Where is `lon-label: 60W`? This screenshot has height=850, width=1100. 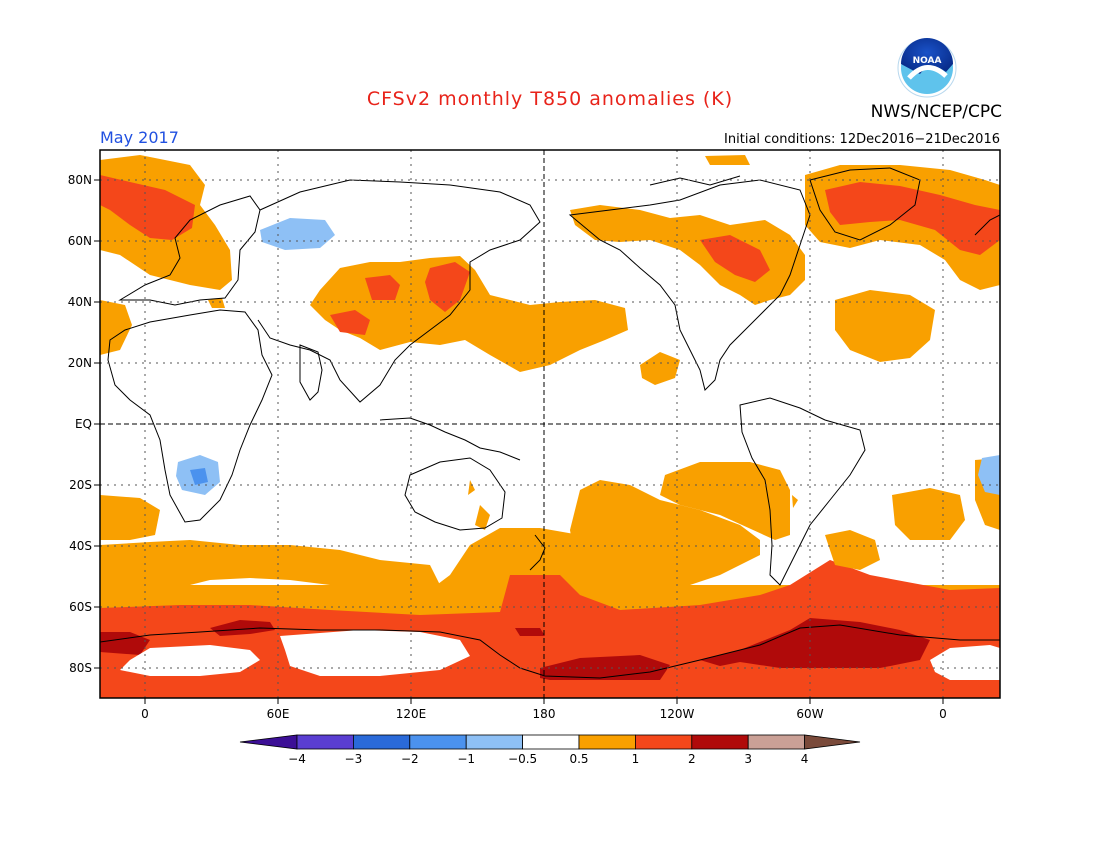
lon-label: 60W is located at coordinates (809, 714).